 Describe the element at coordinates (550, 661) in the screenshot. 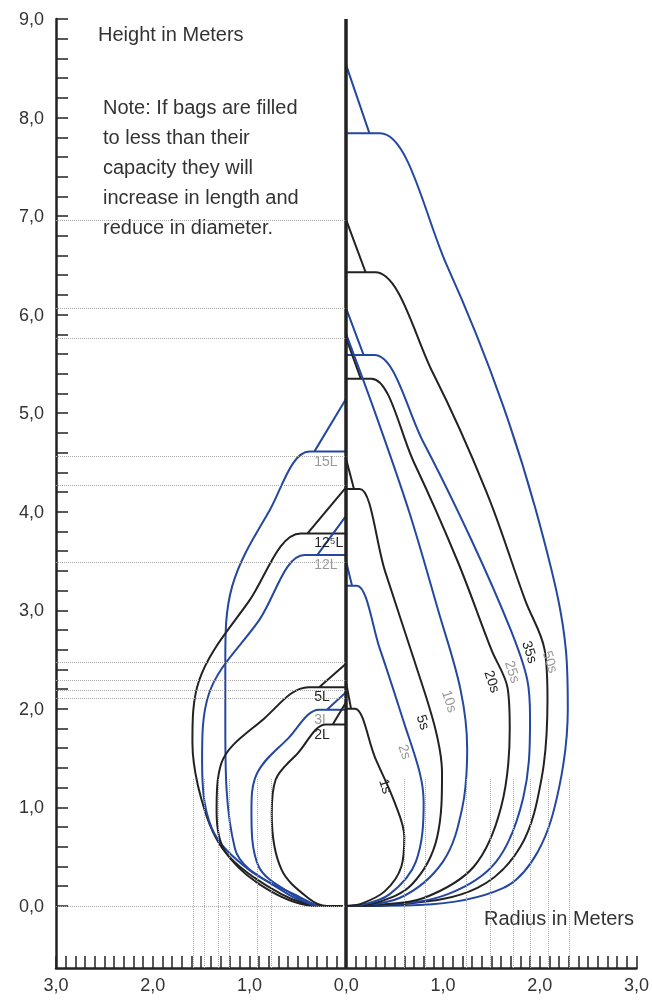

I see `text: 50s` at that location.